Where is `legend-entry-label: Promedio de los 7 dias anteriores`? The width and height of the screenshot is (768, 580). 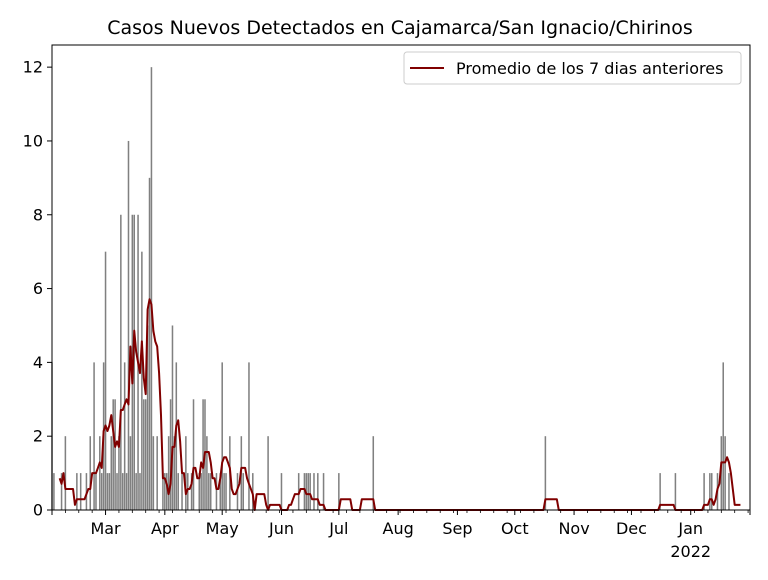 legend-entry-label: Promedio de los 7 dias anteriores is located at coordinates (589, 68).